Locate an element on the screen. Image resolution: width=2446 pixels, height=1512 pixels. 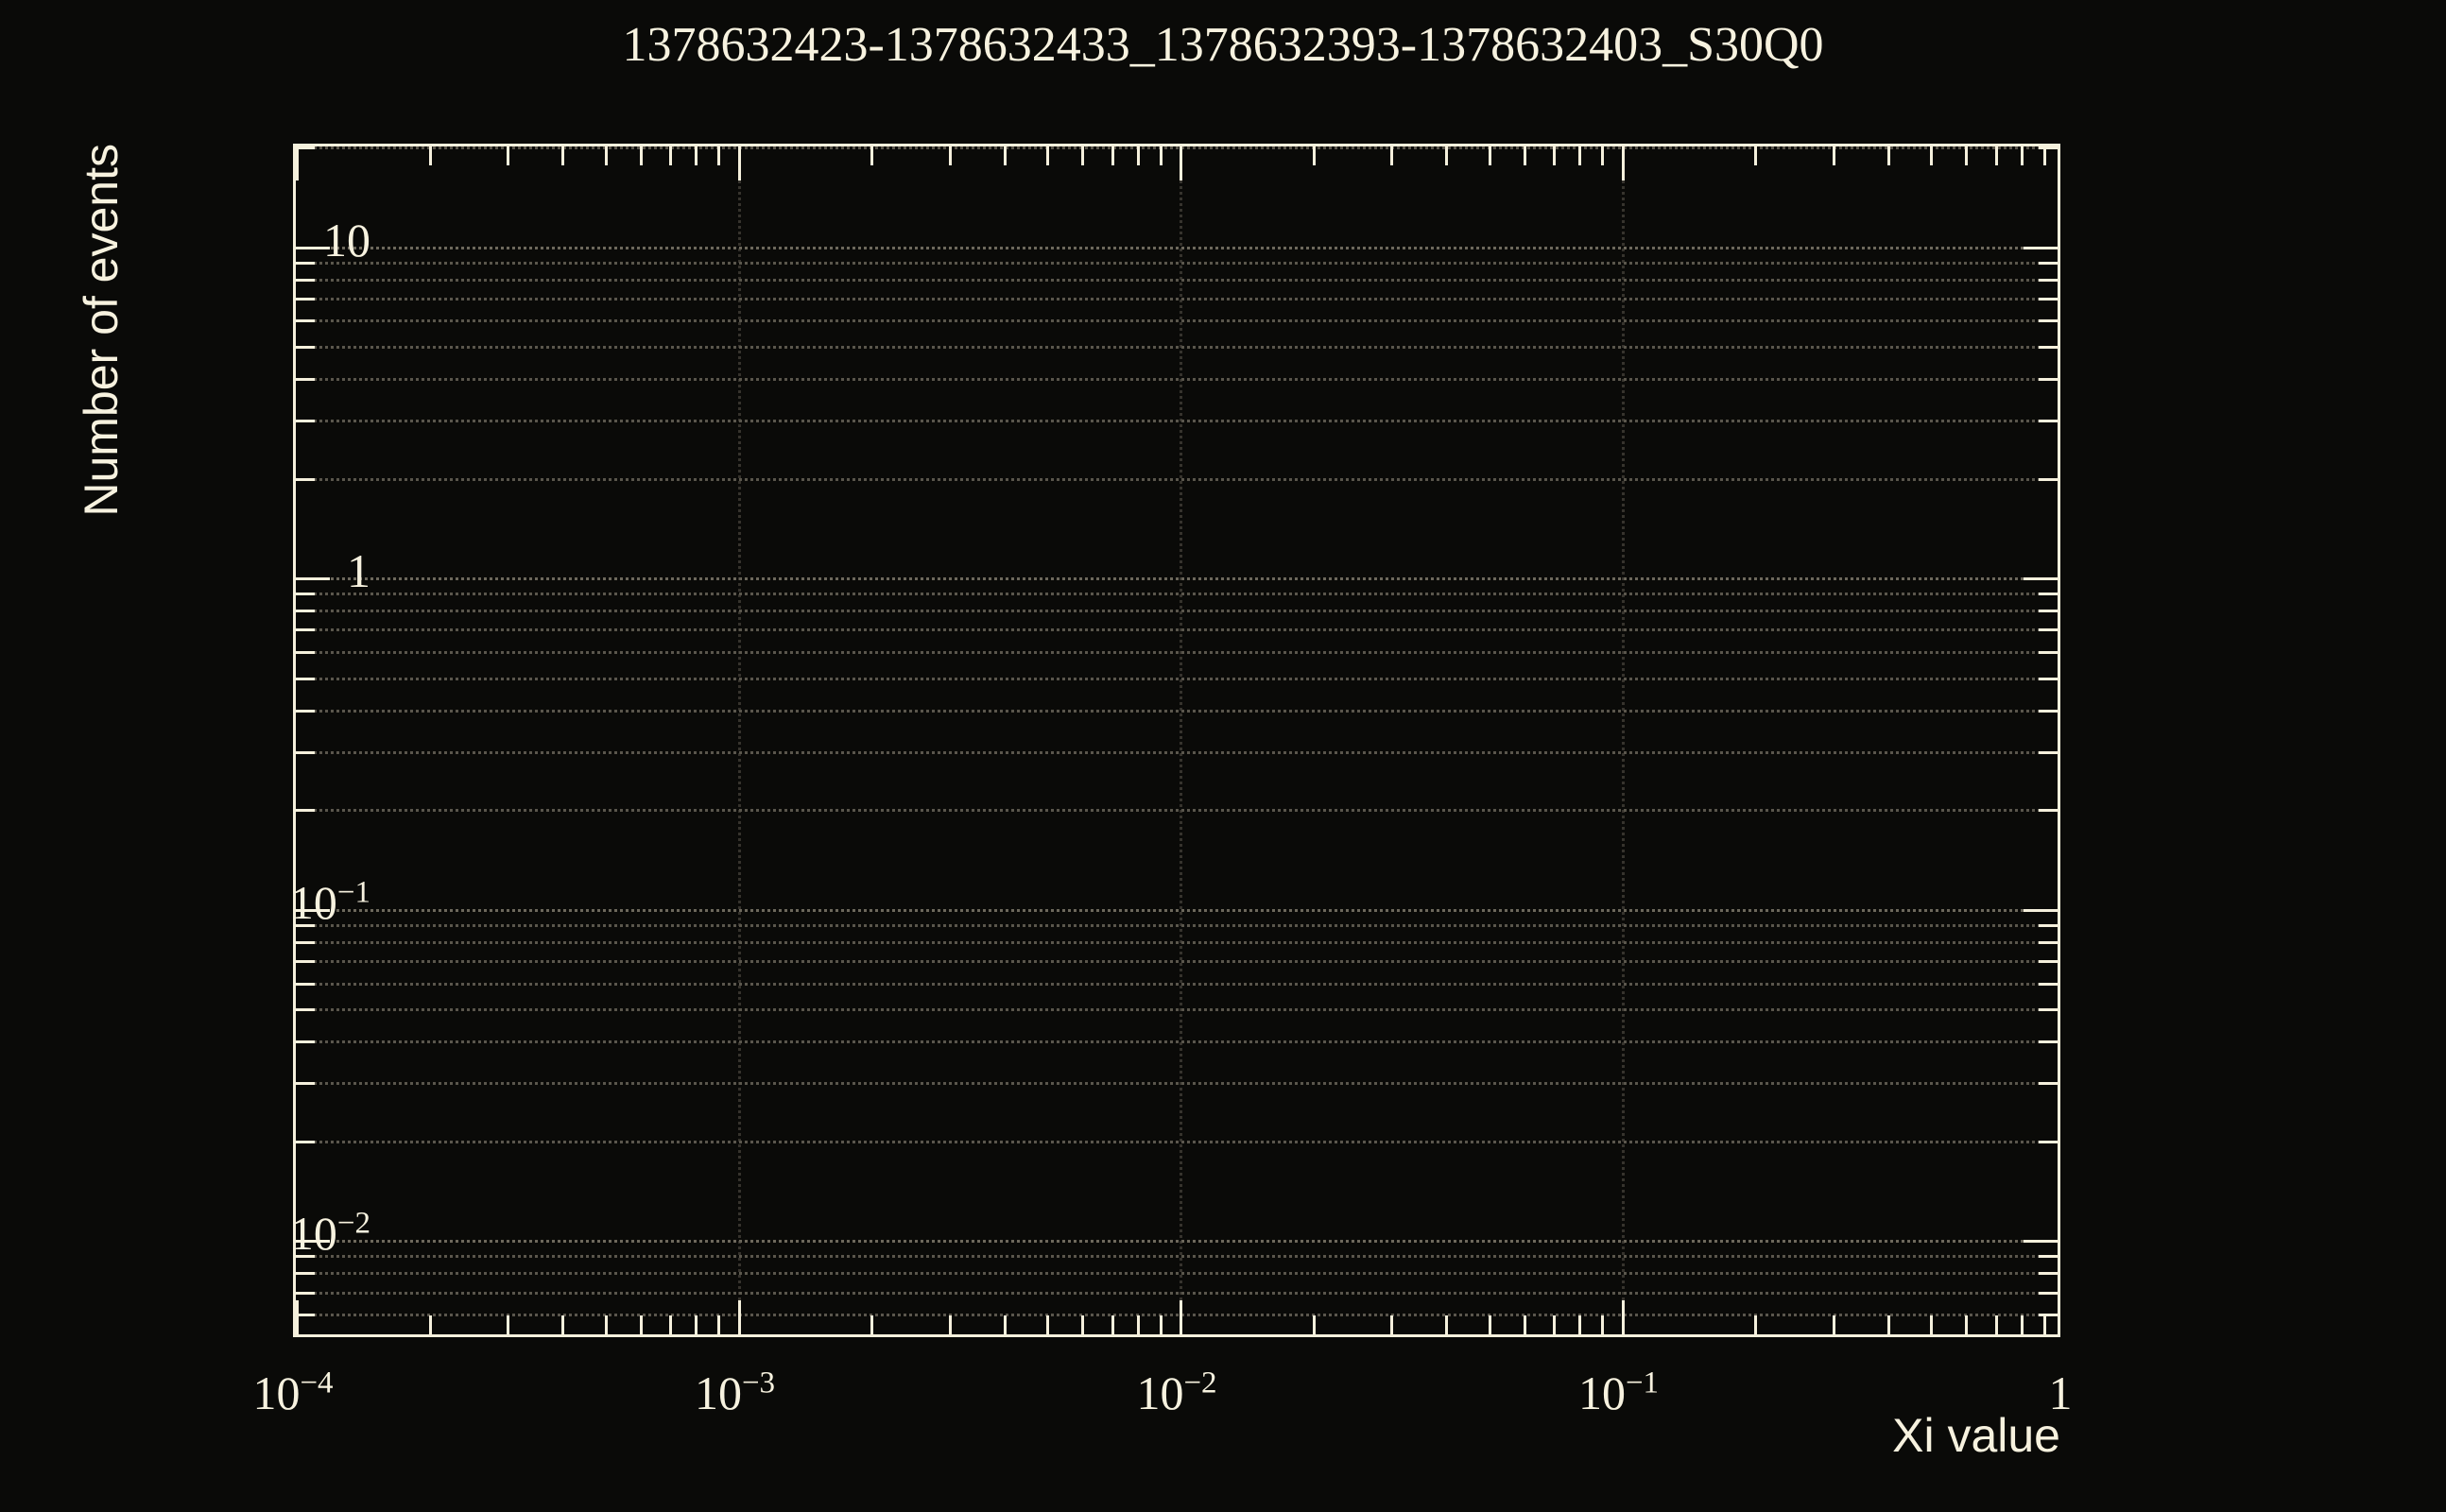
y-axis-tick-label: 10−2 is located at coordinates (329, 1233).